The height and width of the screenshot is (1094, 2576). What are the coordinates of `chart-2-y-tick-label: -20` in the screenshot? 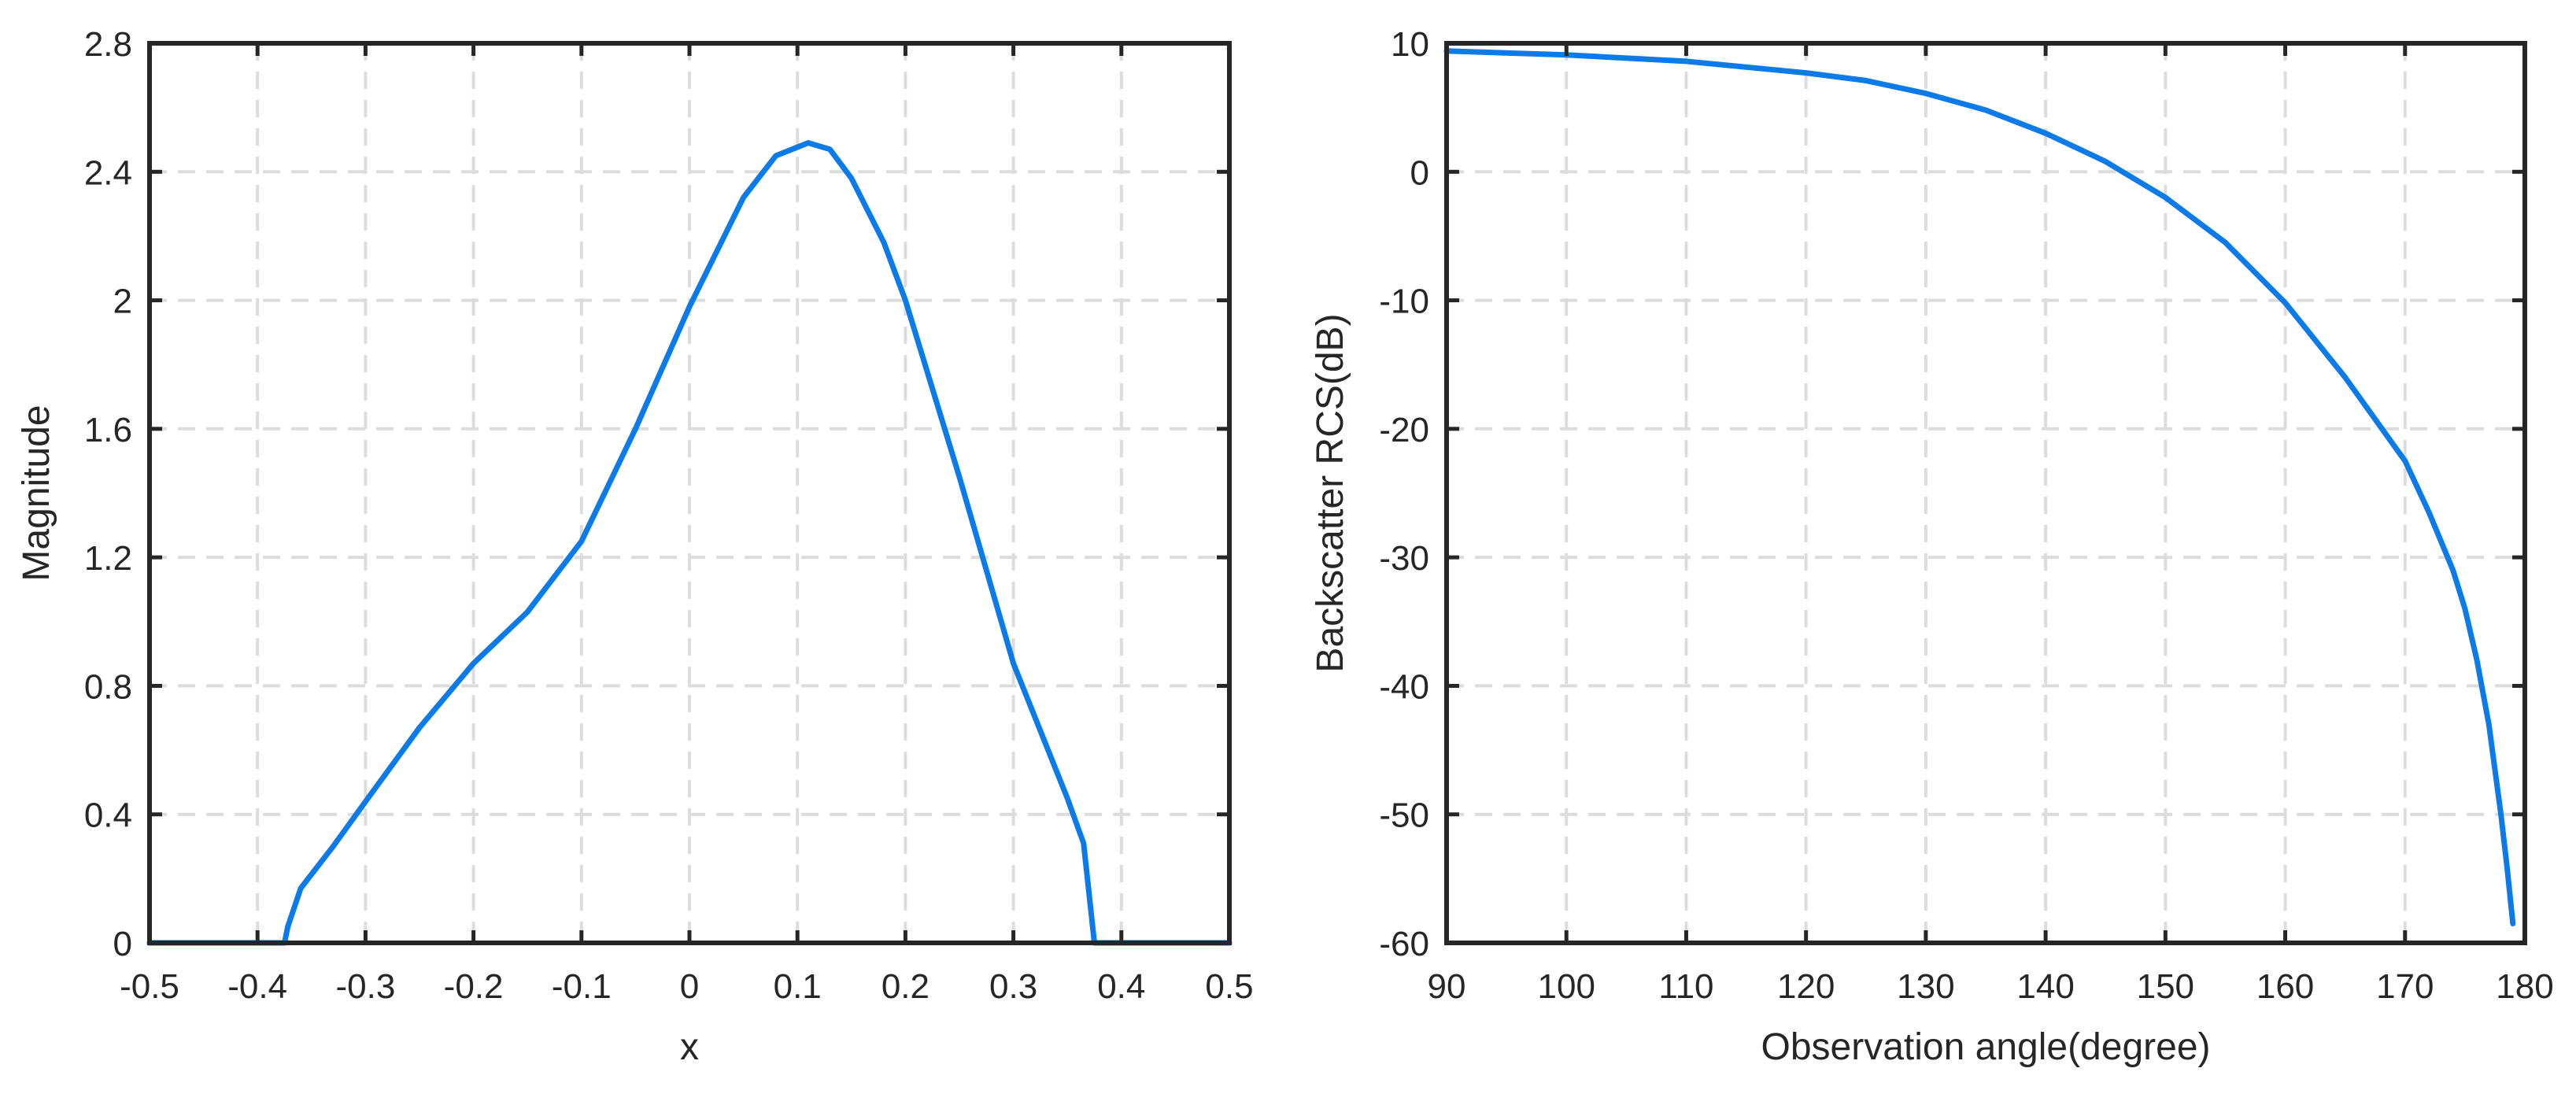 It's located at (1404, 430).